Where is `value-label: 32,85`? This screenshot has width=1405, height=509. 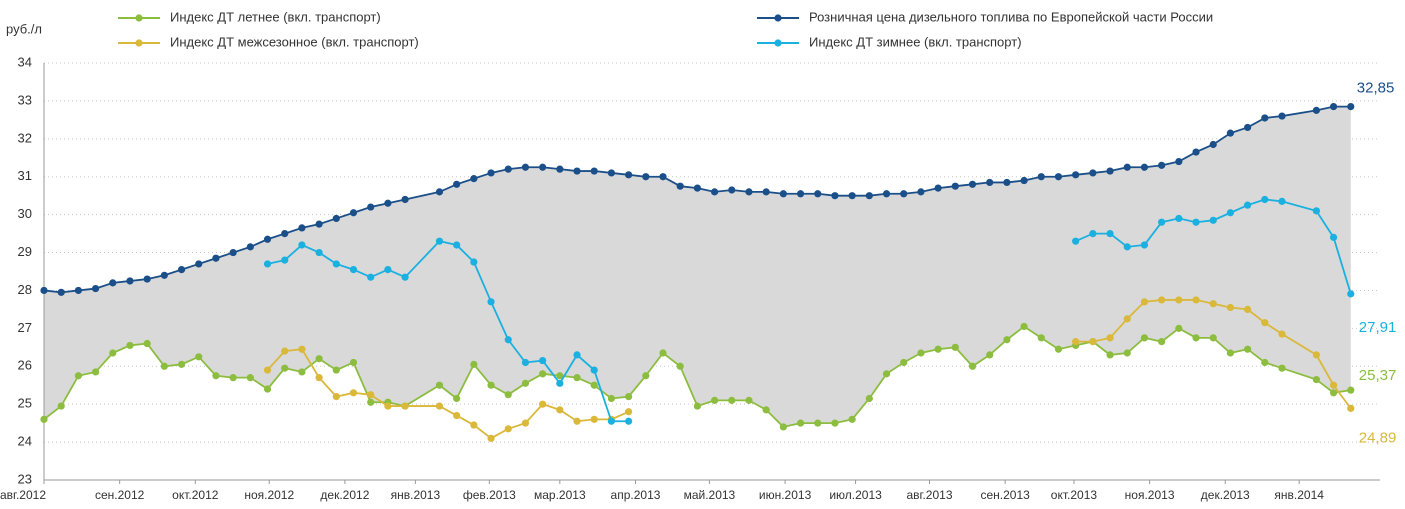 value-label: 32,85 is located at coordinates (1376, 88).